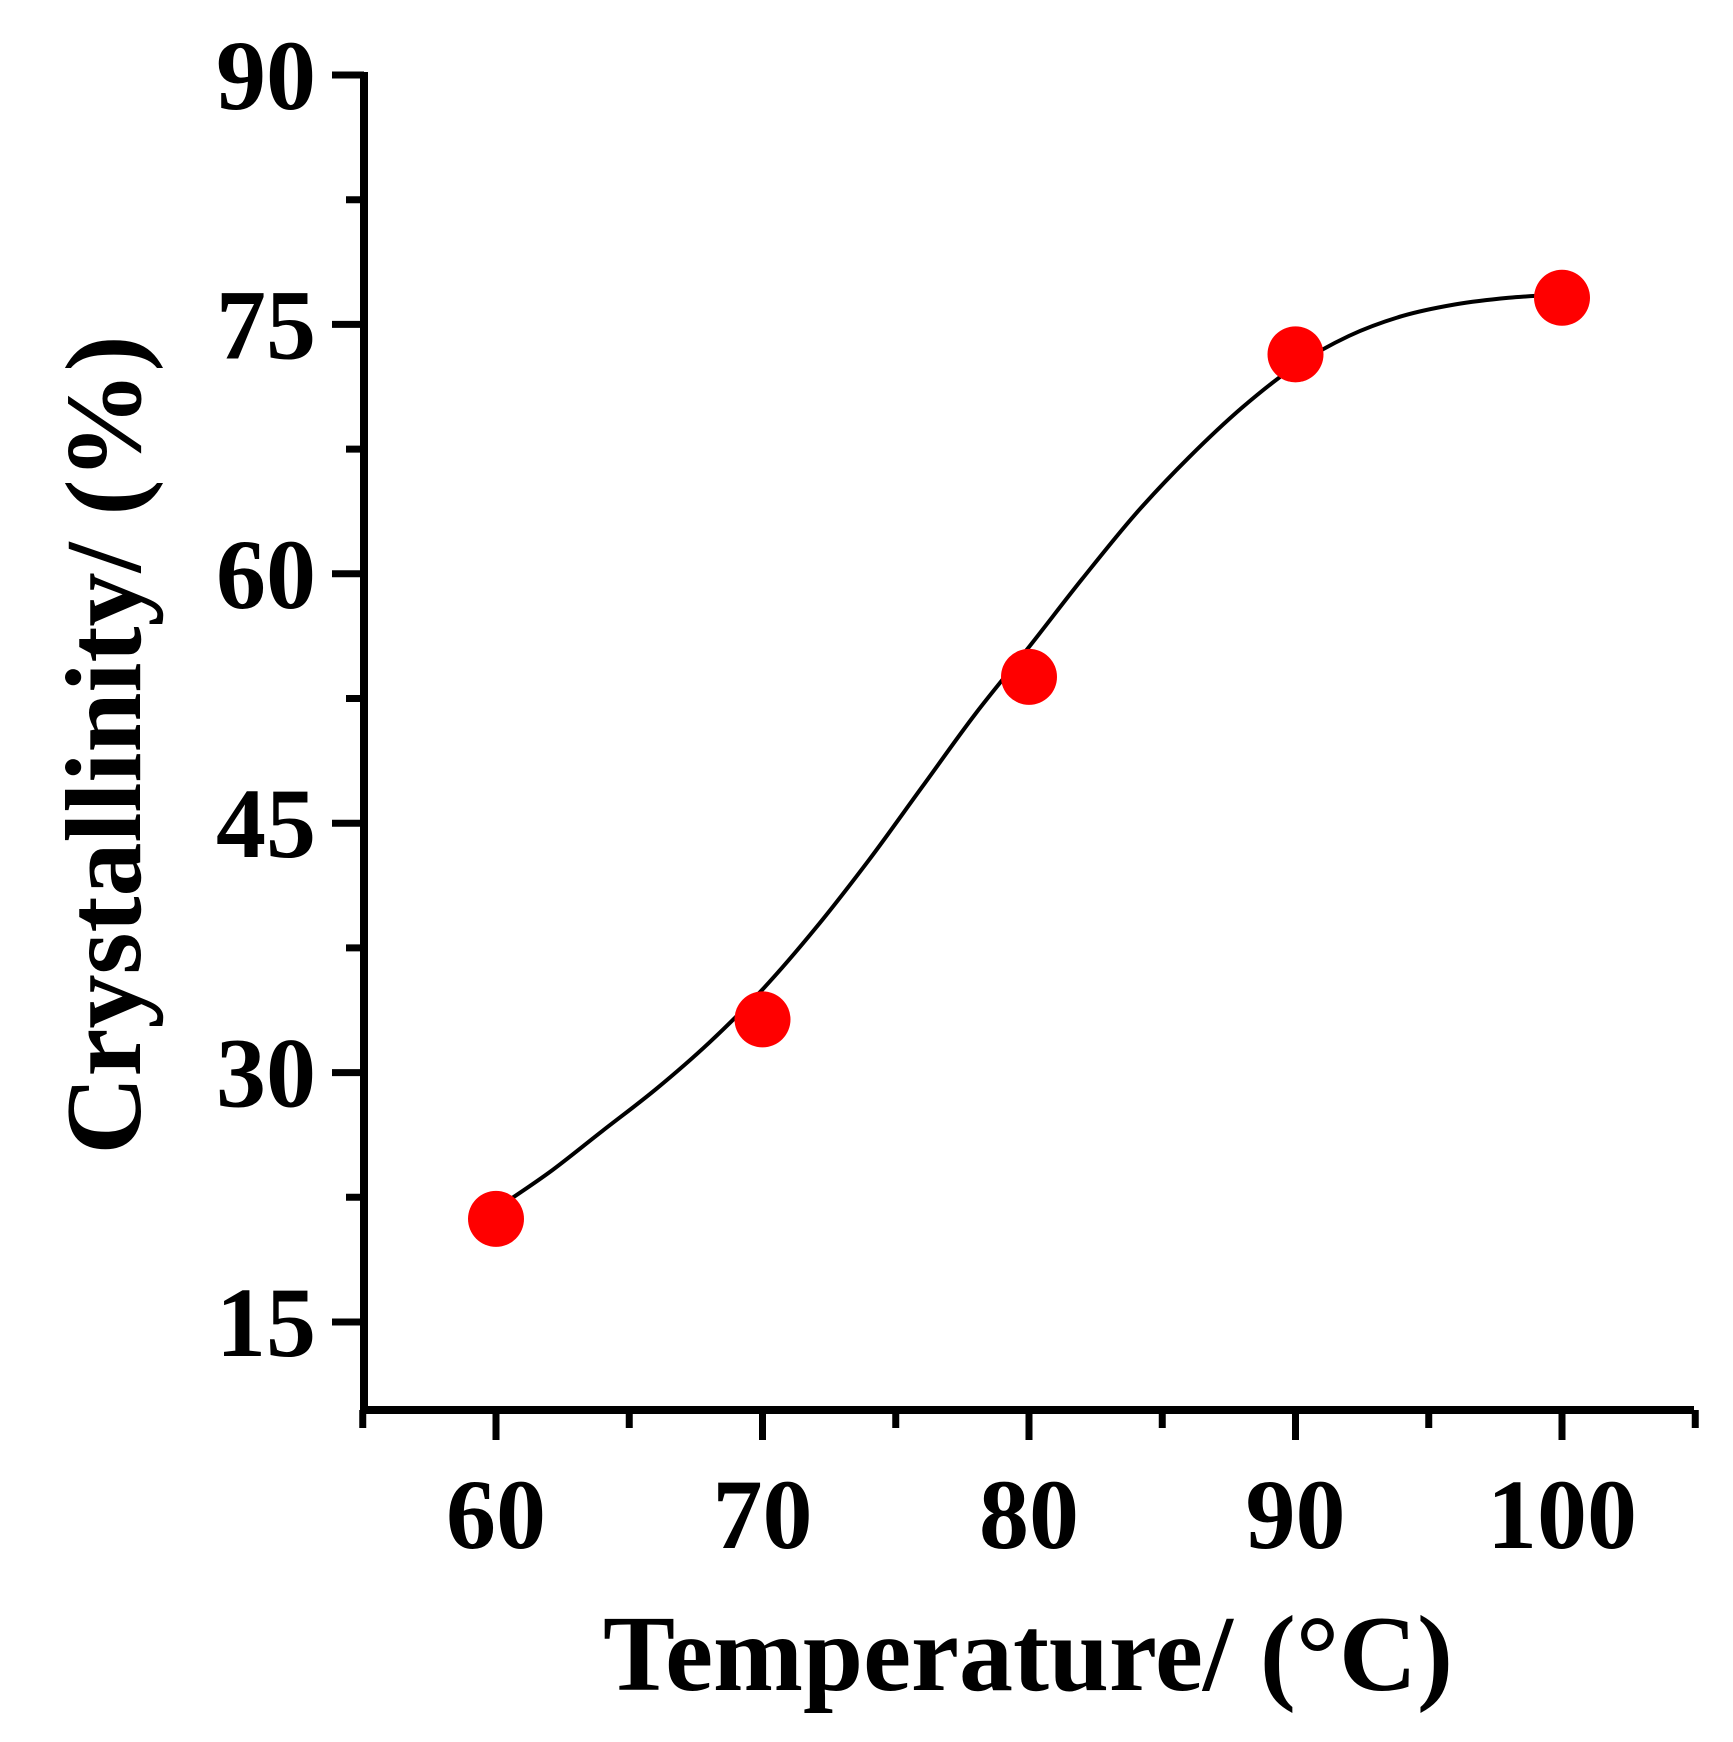  Describe the element at coordinates (1296, 1514) in the screenshot. I see `x-tick-label: 90` at that location.